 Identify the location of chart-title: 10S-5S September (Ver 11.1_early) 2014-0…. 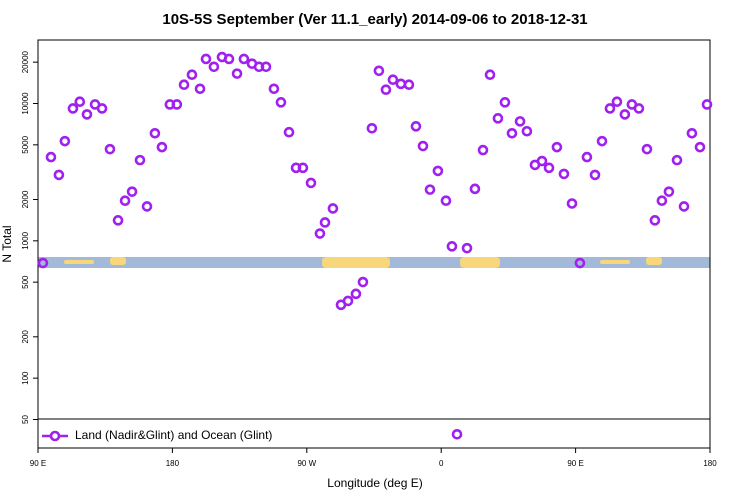
(374, 19).